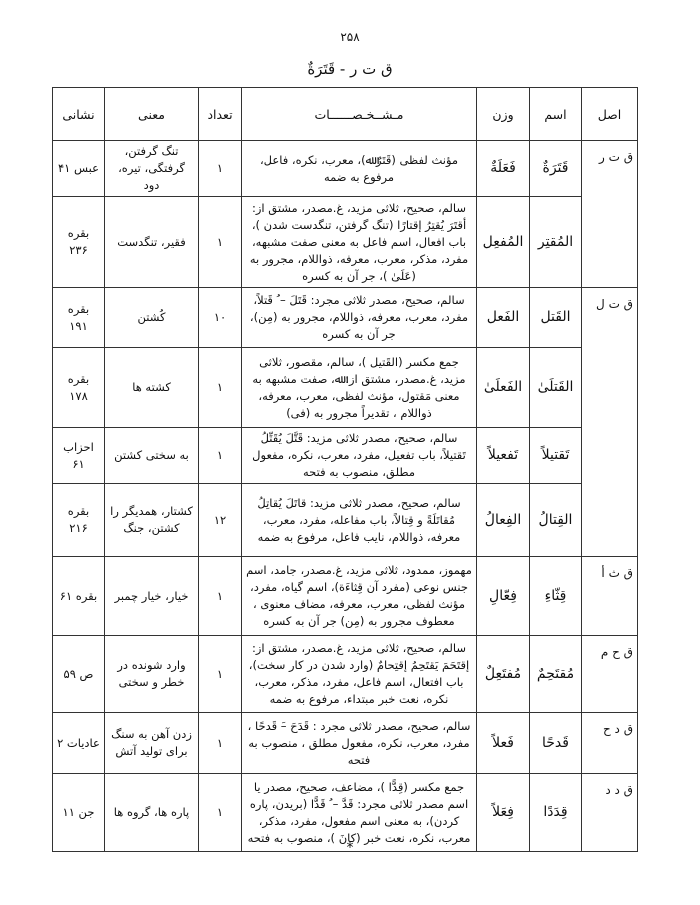 The height and width of the screenshot is (905, 700). I want to click on reference-cell: عادیات ۲, so click(78, 743).